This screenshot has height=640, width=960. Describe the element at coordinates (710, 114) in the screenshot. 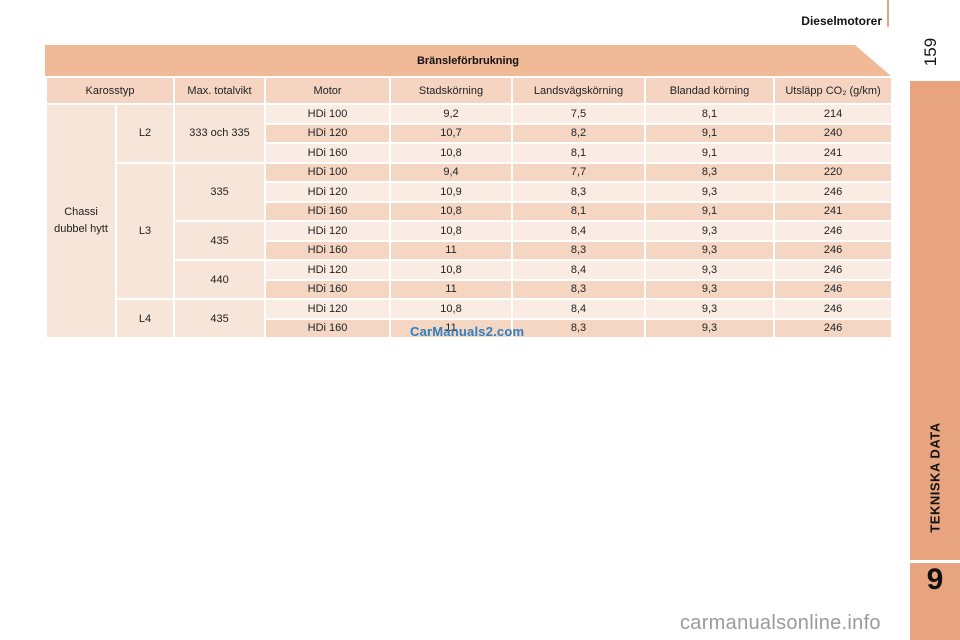

I see `mixed-cell: 8,1` at that location.